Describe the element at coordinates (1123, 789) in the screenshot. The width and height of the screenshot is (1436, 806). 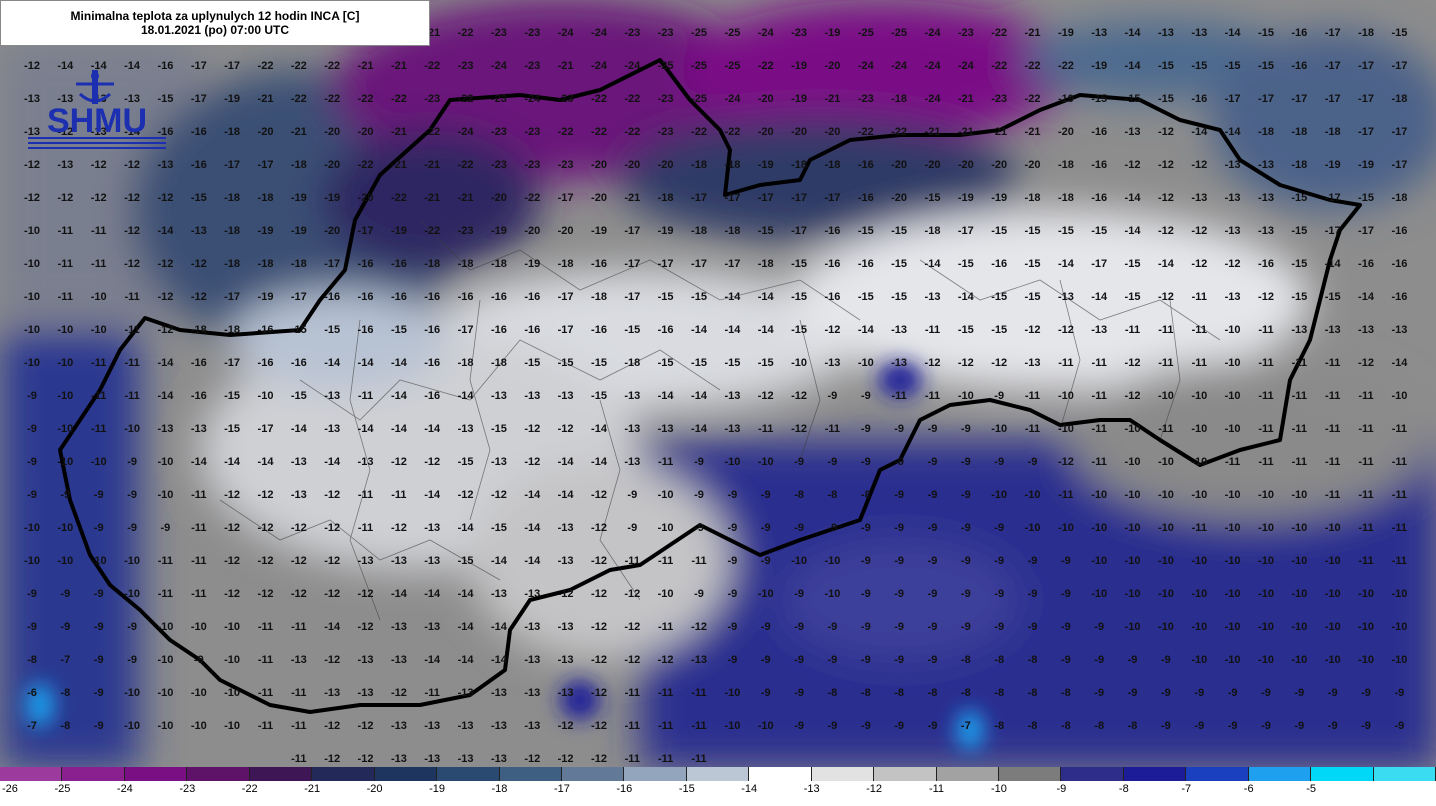
I see `legend-tick-label: -8` at that location.